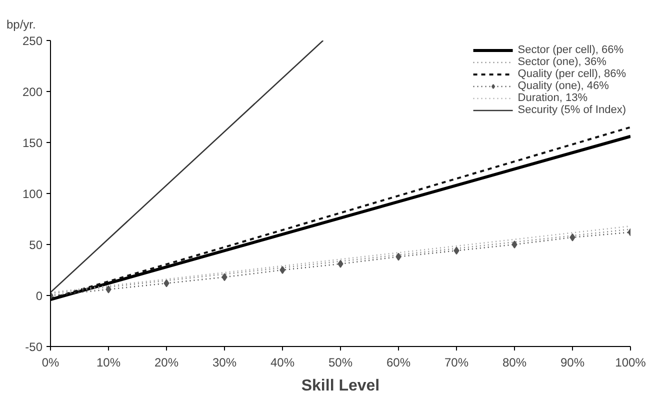 This screenshot has width=646, height=401. Describe the element at coordinates (562, 62) in the screenshot. I see `legend-label: Sector (one), 36%` at that location.